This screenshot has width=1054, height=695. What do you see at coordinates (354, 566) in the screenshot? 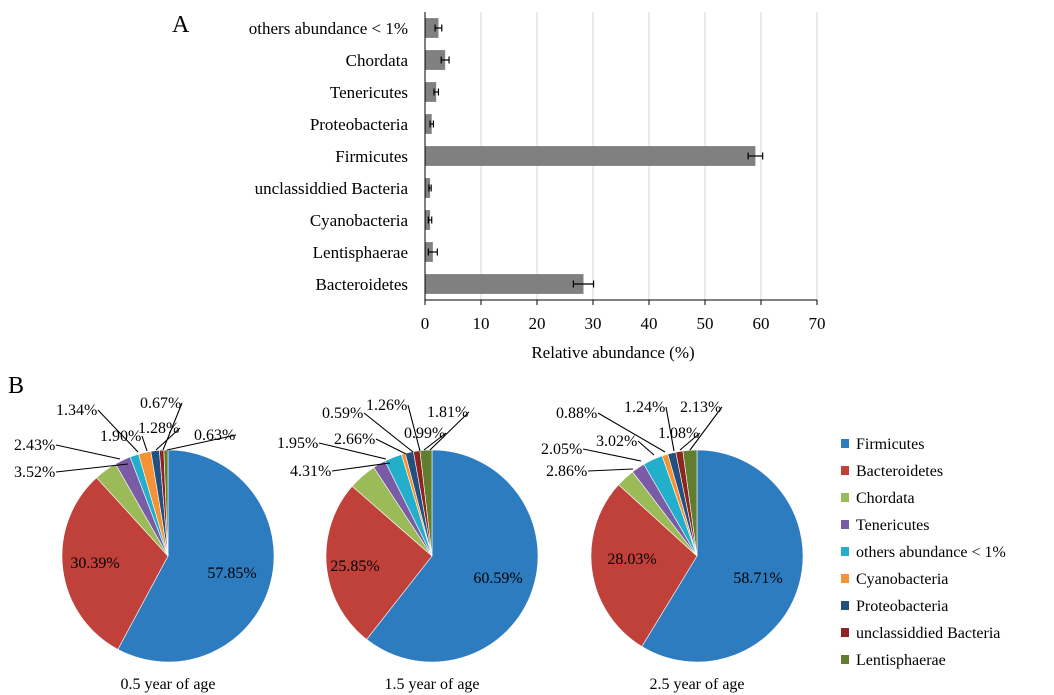
I see `pie-data-label: 25.85%` at bounding box center [354, 566].